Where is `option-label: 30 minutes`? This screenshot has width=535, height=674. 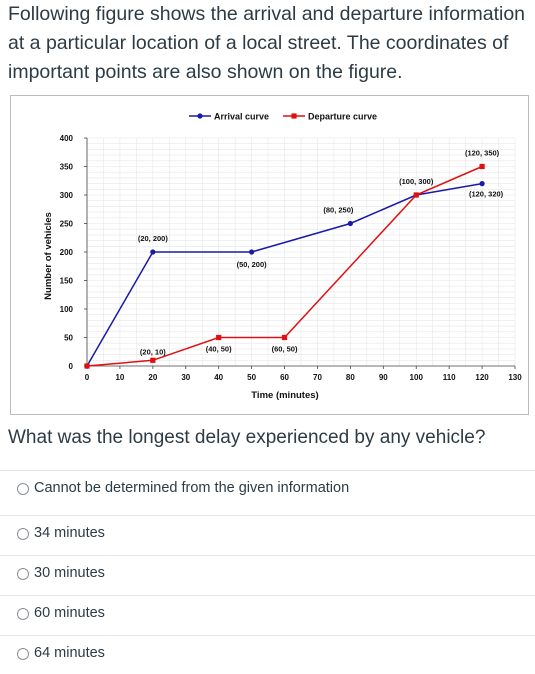 option-label: 30 minutes is located at coordinates (69, 573).